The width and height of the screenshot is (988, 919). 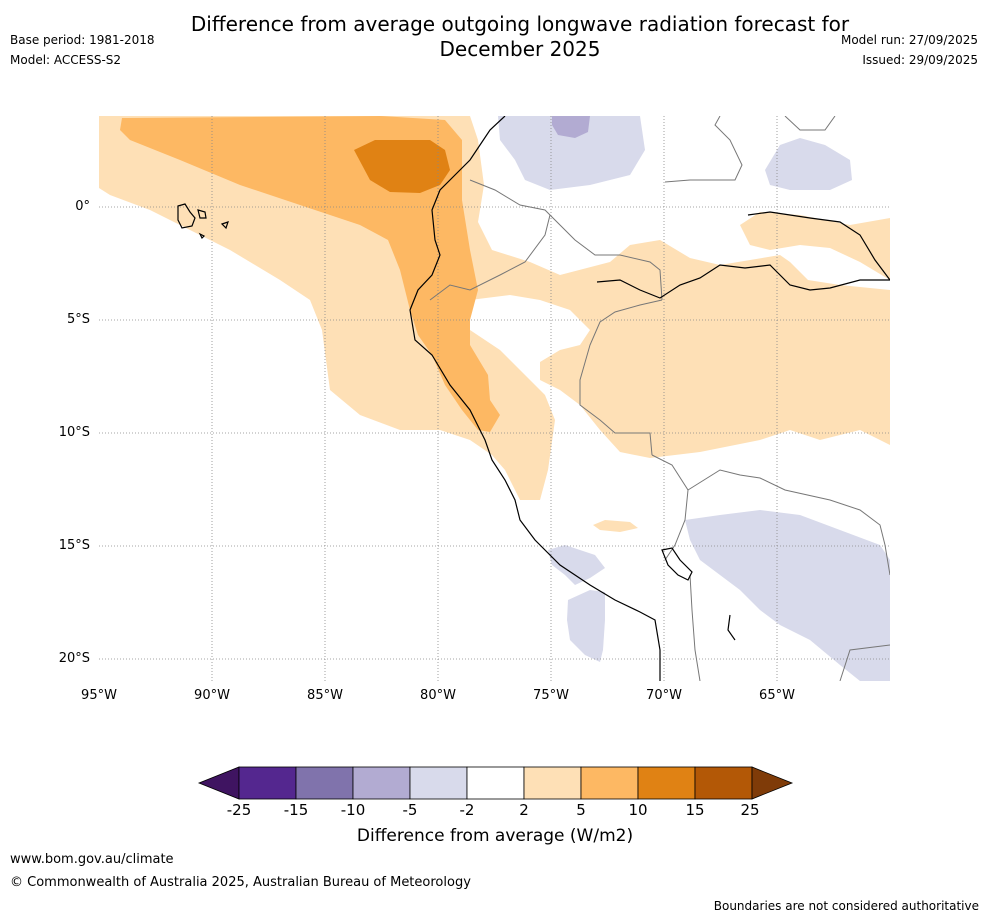 I want to click on anomaly-region-light-purple-sw2, so click(x=586, y=626).